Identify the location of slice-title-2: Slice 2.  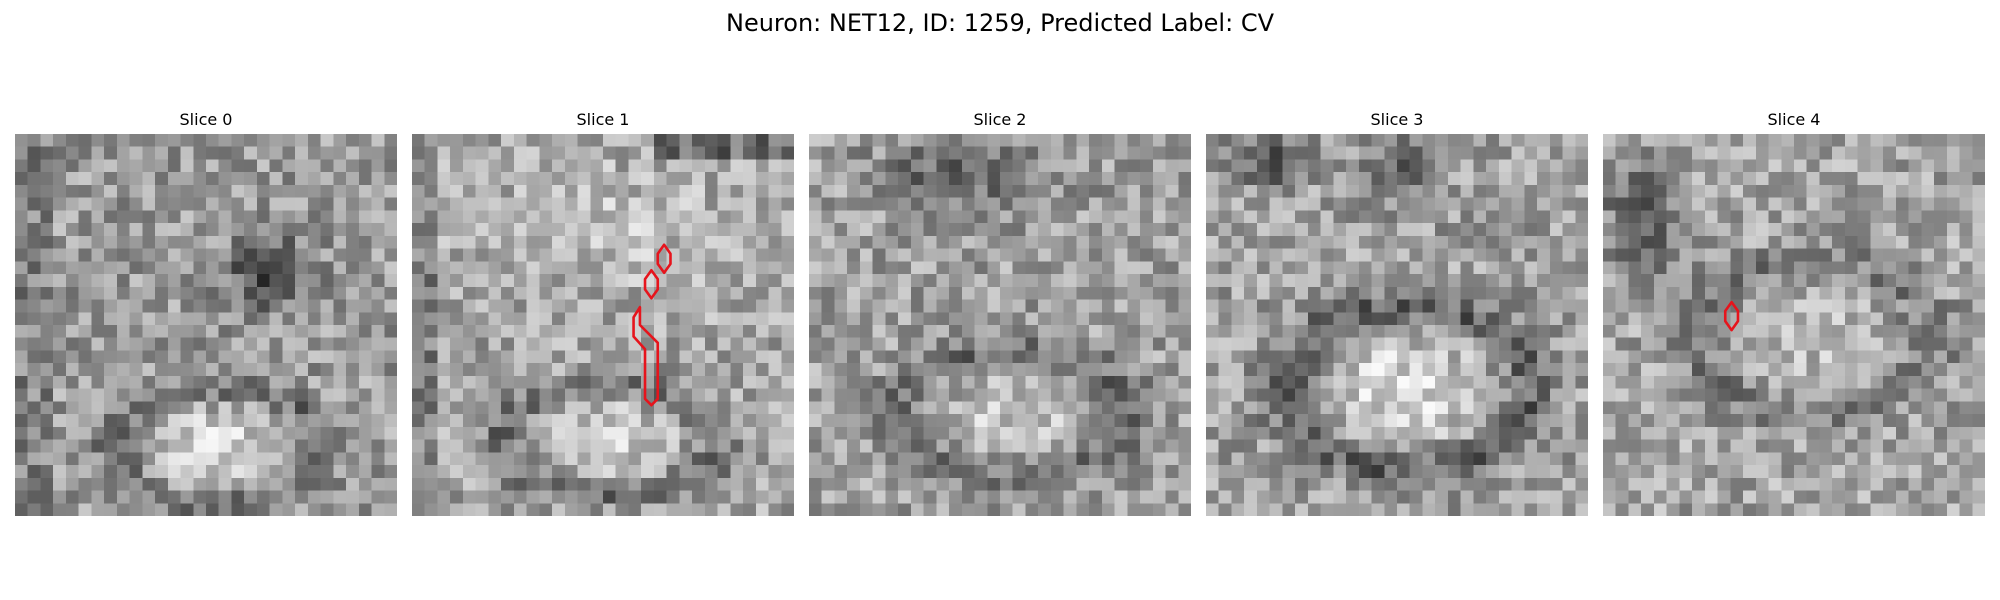
(1000, 119).